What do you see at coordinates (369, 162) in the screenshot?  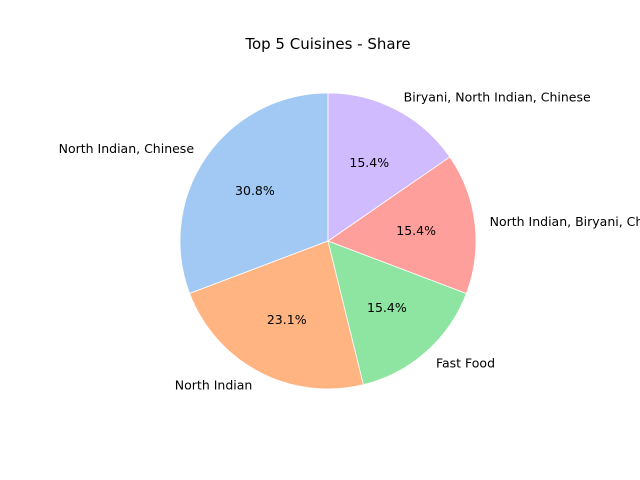 I see `pct-label-biryani-north-indian-chinese: 15.4%` at bounding box center [369, 162].